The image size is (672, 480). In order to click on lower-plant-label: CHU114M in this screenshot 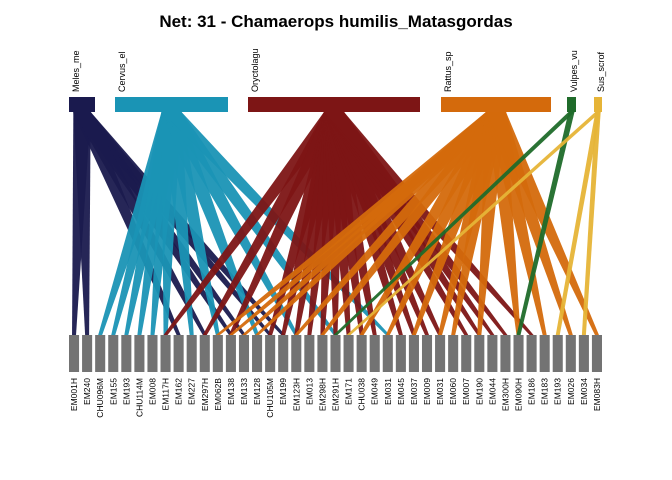, I will do `click(139, 397)`.